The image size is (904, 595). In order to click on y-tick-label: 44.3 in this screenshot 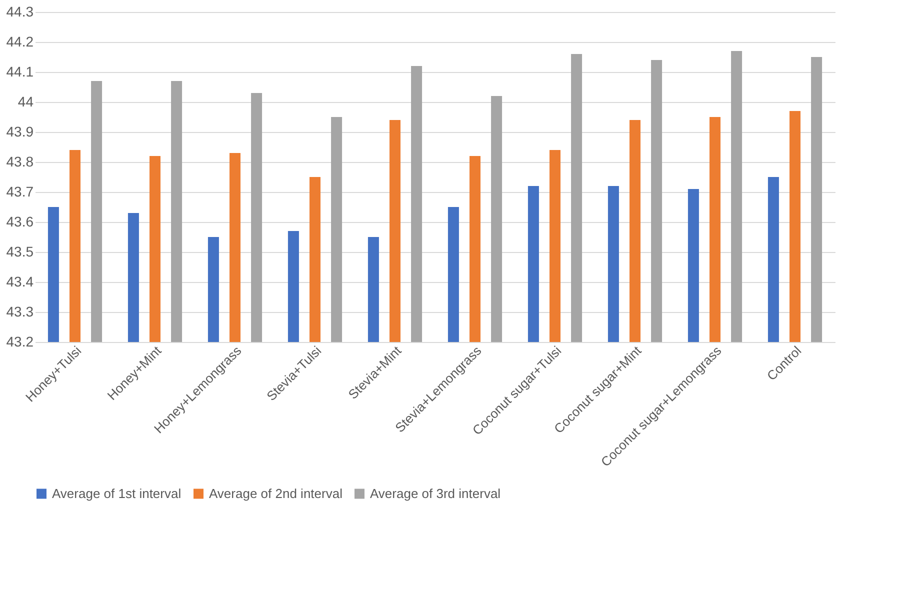, I will do `click(20, 12)`.